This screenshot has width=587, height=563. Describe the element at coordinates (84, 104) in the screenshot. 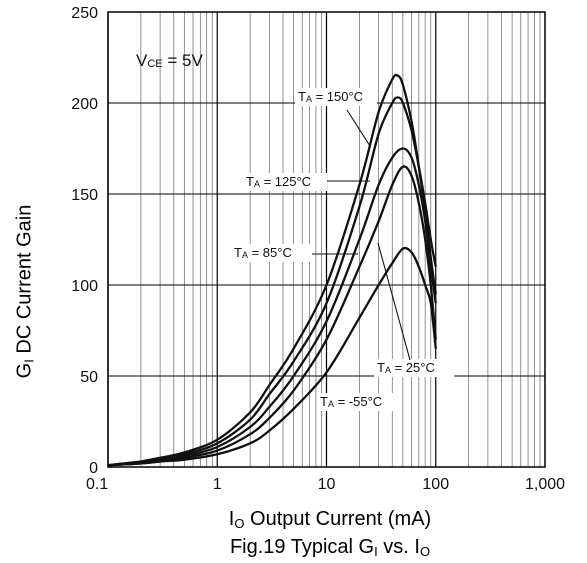

I see `y-tick-label: 200` at that location.